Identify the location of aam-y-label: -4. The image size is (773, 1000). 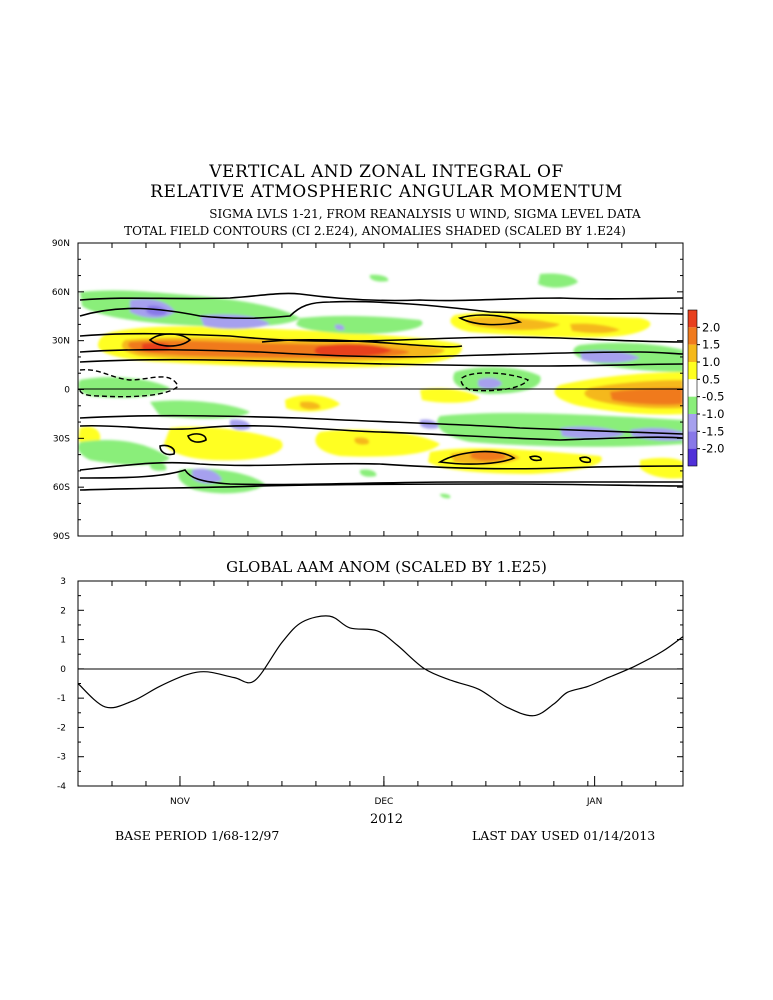
(61, 787).